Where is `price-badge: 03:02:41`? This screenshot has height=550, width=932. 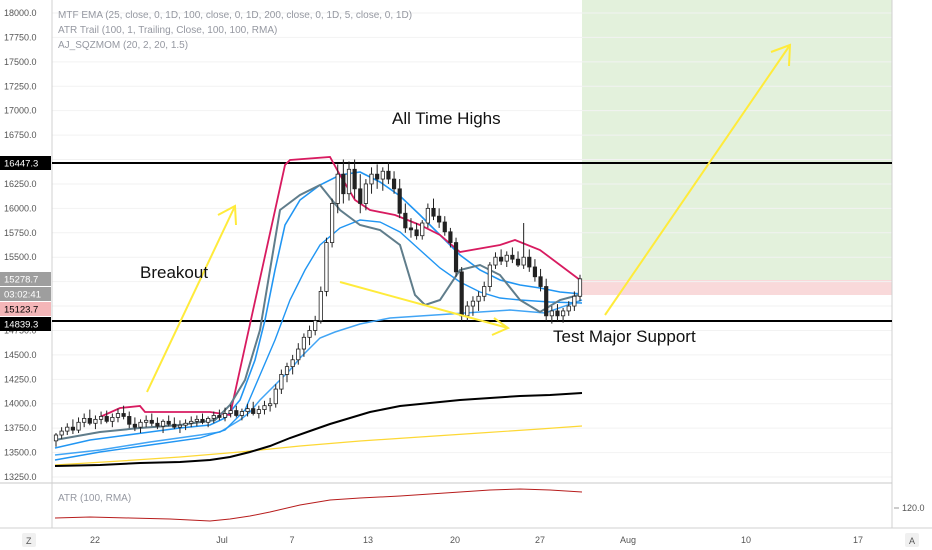
price-badge: 03:02:41 is located at coordinates (25, 294).